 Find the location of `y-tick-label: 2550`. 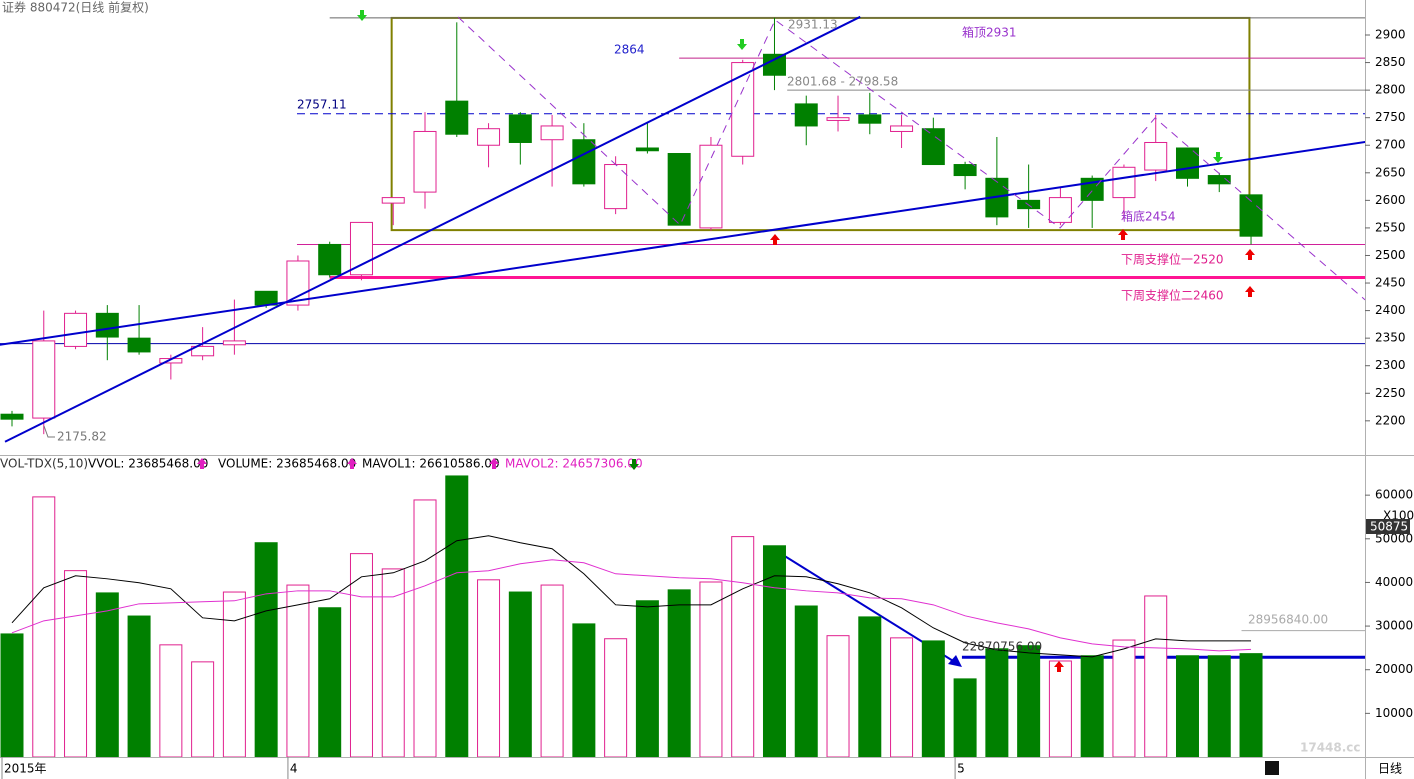

y-tick-label: 2550 is located at coordinates (1390, 227).